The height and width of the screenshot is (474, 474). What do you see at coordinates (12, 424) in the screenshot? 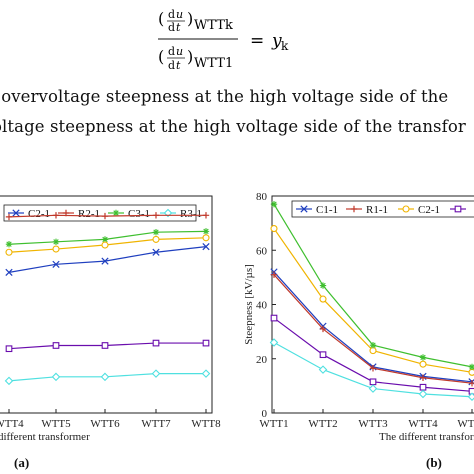
I see `chart-a-xtick-label-0: WTT4` at bounding box center [12, 424].